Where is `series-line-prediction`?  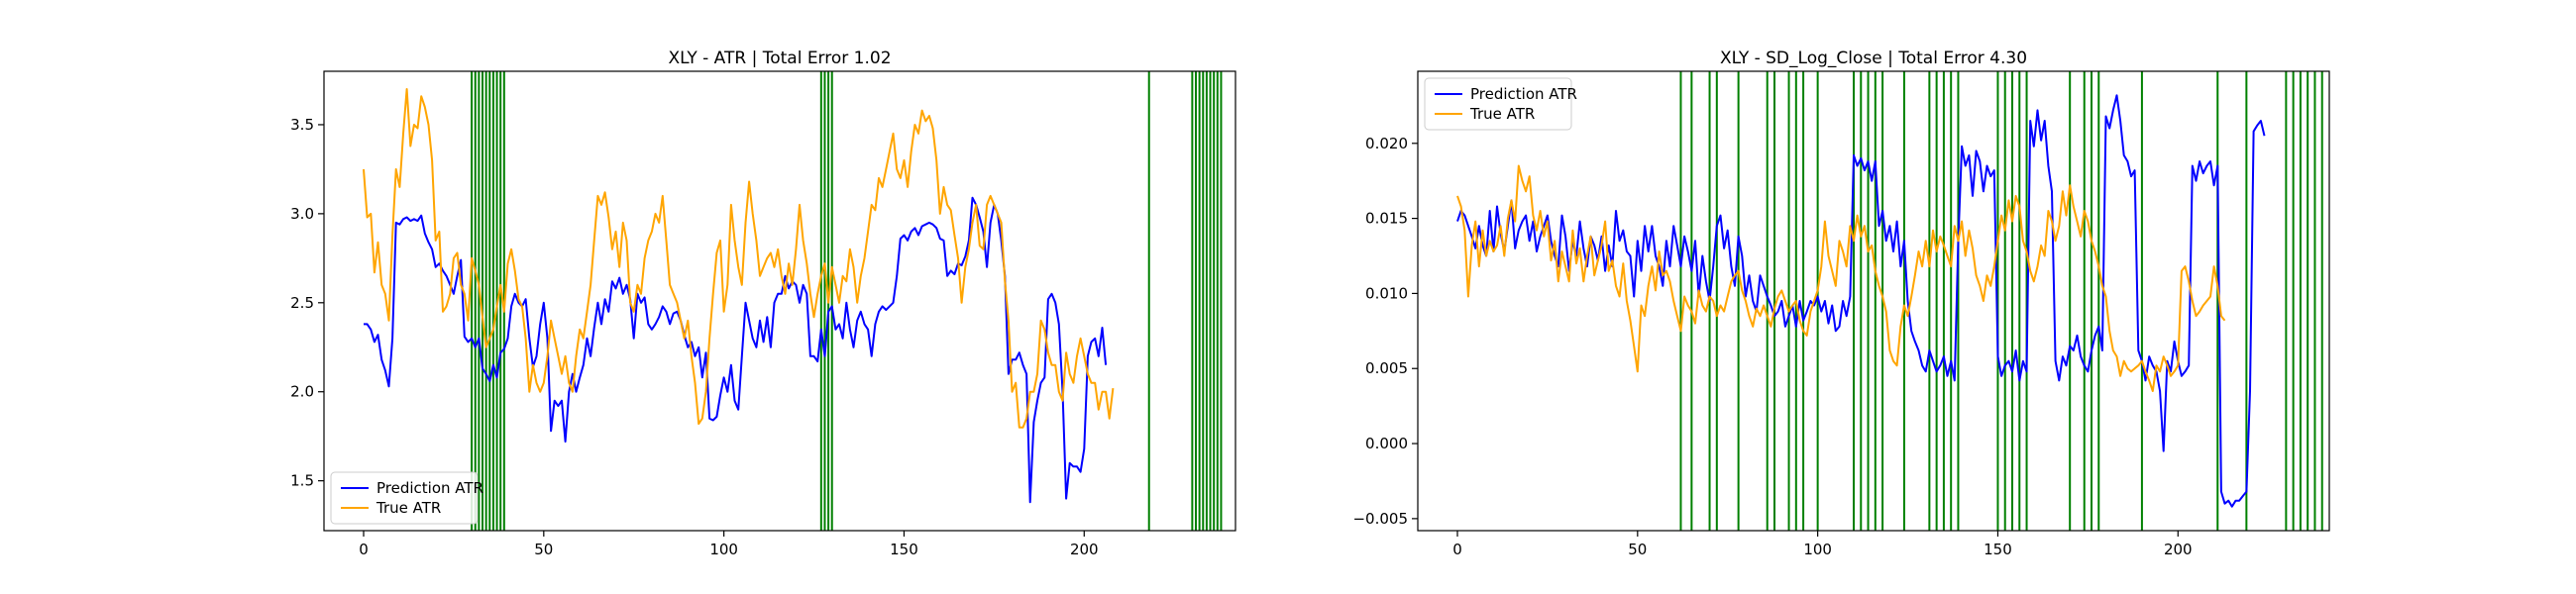
series-line-prediction is located at coordinates (736, 350).